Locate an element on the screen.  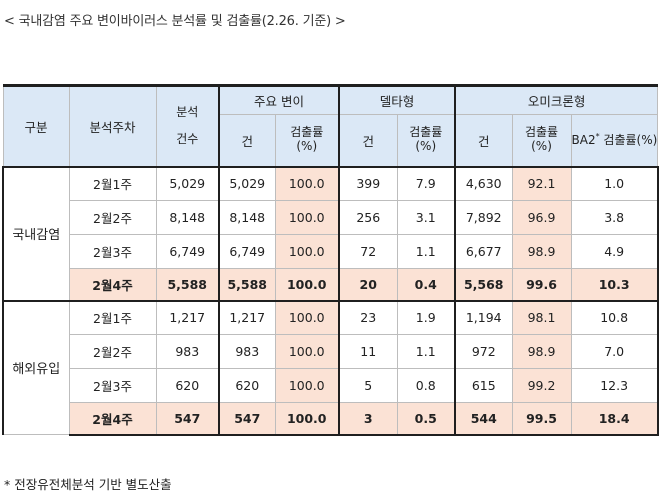
footnote: * 전장유전체분석 기반 별도산출 is located at coordinates (88, 484).